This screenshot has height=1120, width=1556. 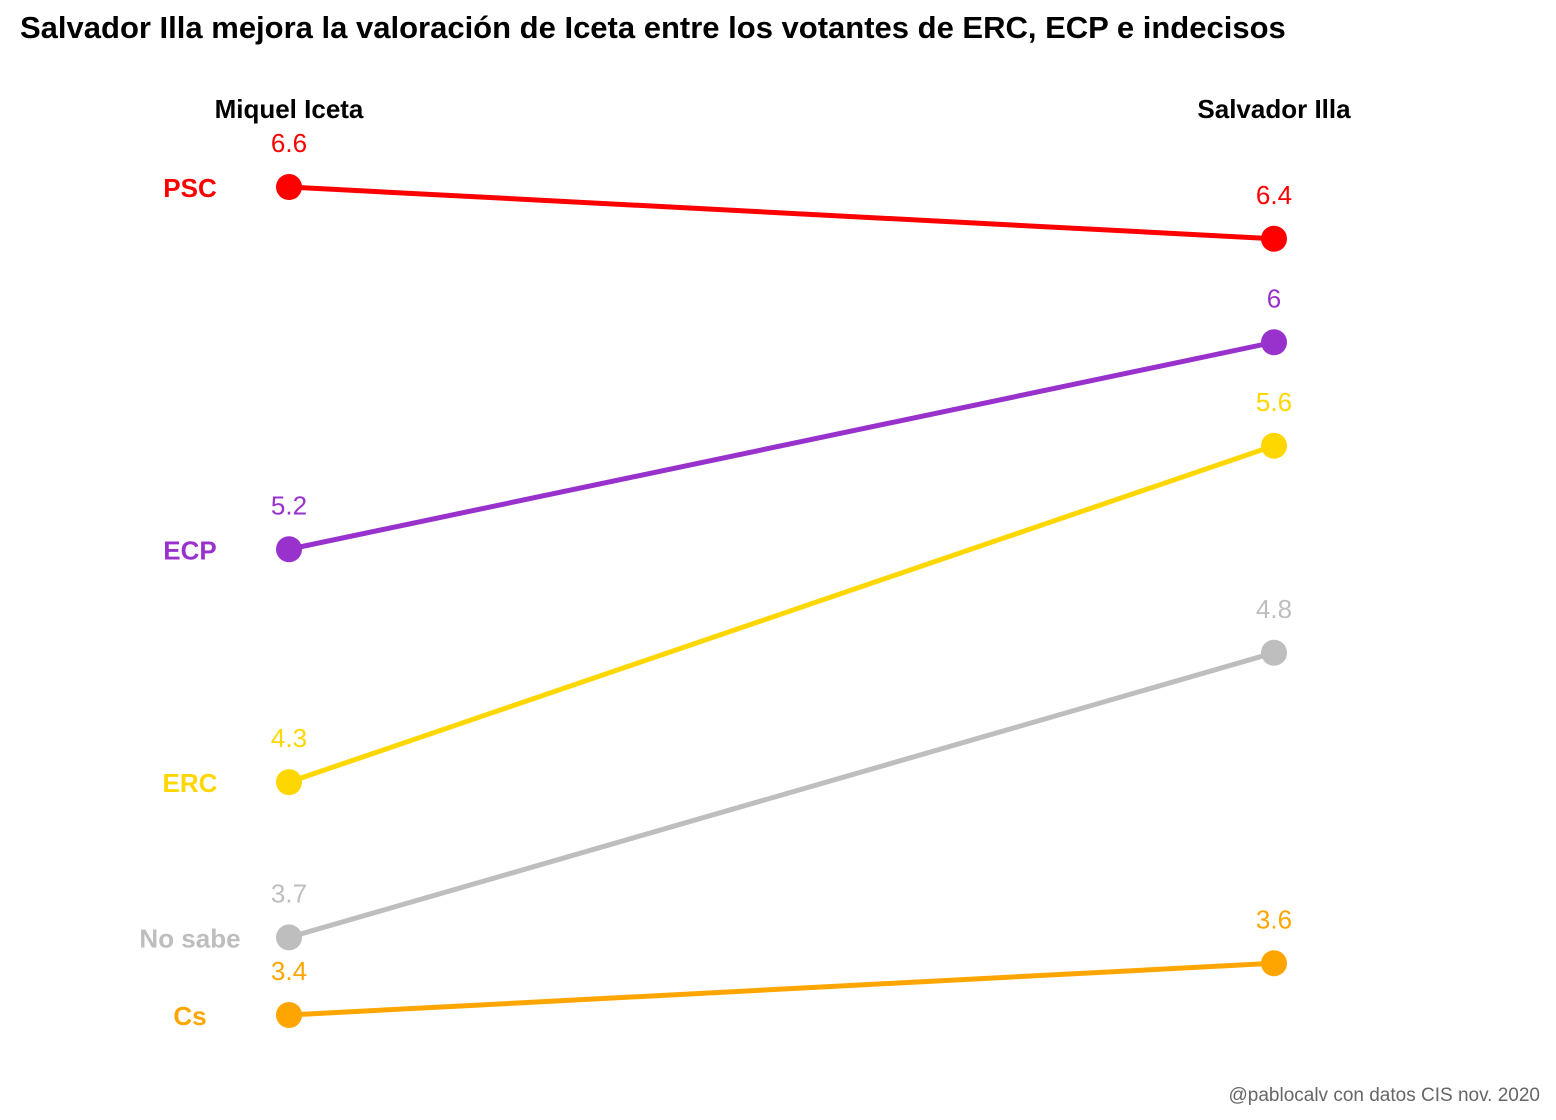 I want to click on series-psc: 6.6 6.4 PSC, so click(x=727, y=190).